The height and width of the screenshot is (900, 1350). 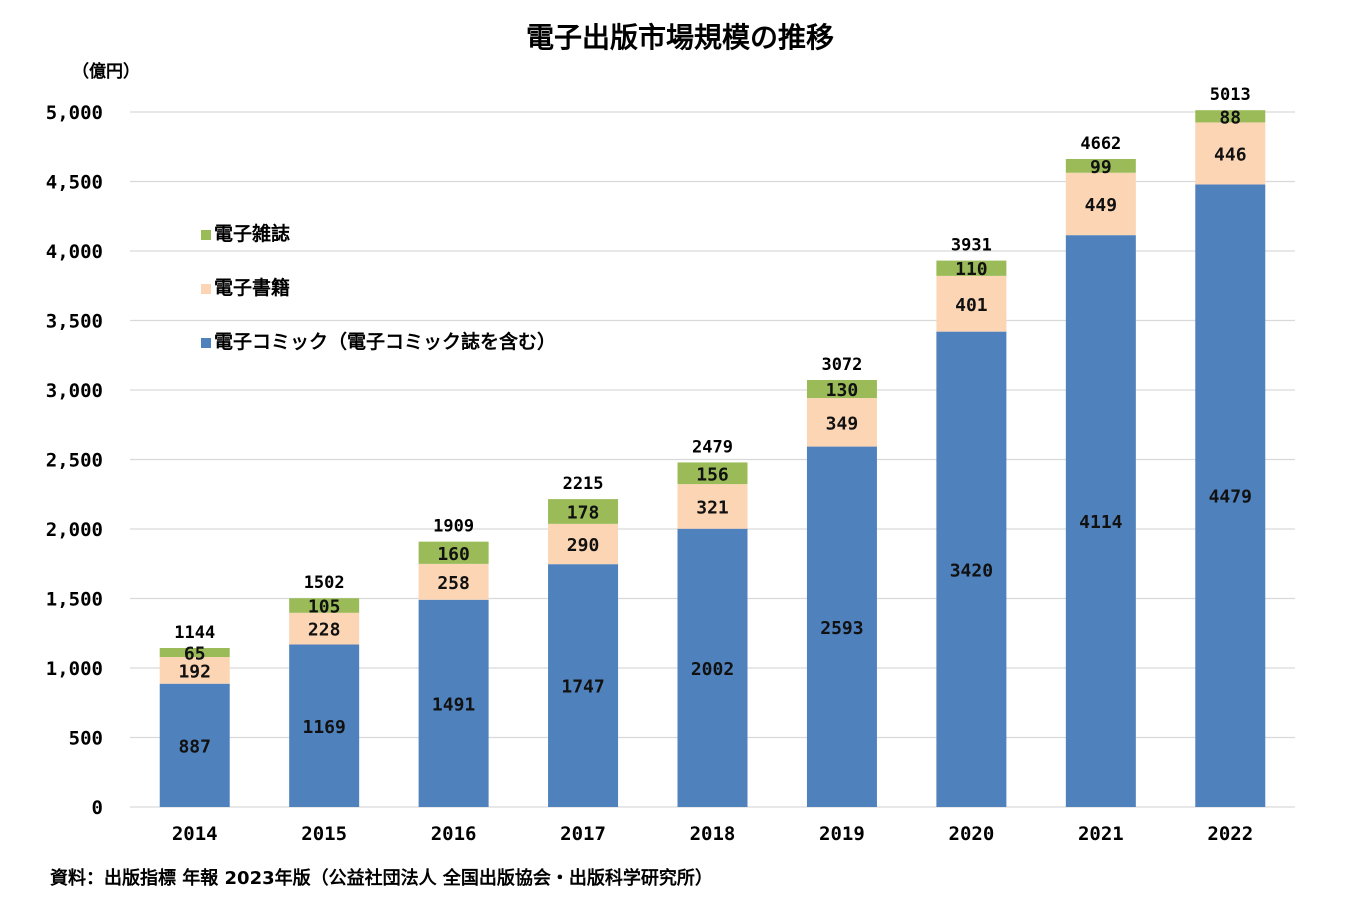 What do you see at coordinates (74, 322) in the screenshot?
I see `y-tick-label: 3,500` at bounding box center [74, 322].